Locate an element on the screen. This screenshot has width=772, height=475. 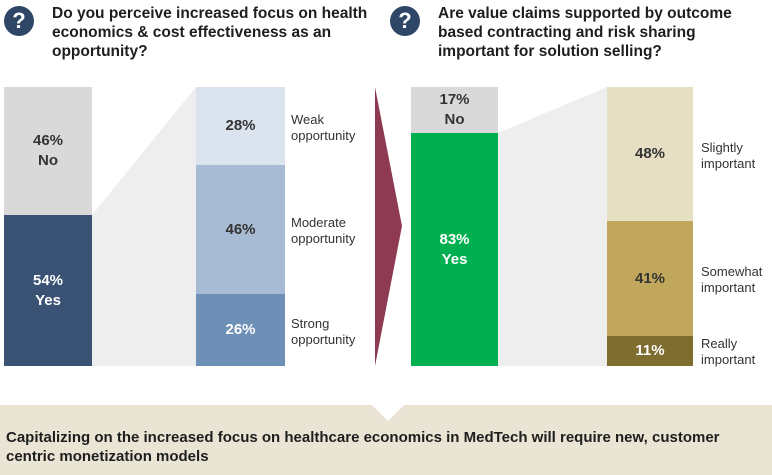
bar2-no-segment: 17% No is located at coordinates (454, 110).